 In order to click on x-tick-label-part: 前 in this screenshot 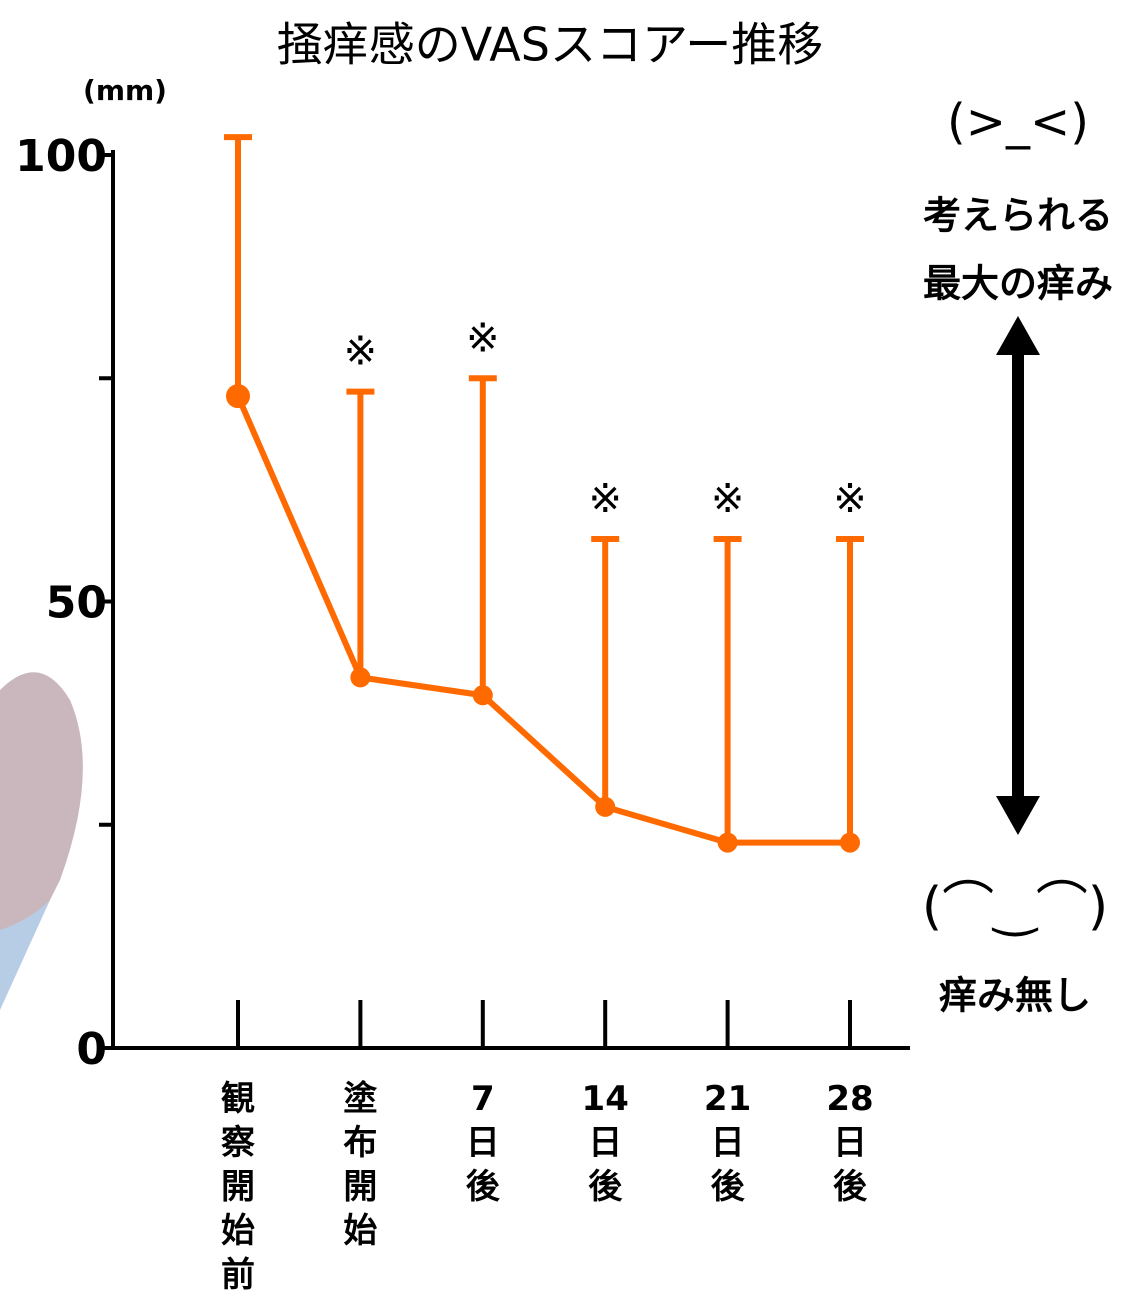, I will do `click(238, 1275)`.